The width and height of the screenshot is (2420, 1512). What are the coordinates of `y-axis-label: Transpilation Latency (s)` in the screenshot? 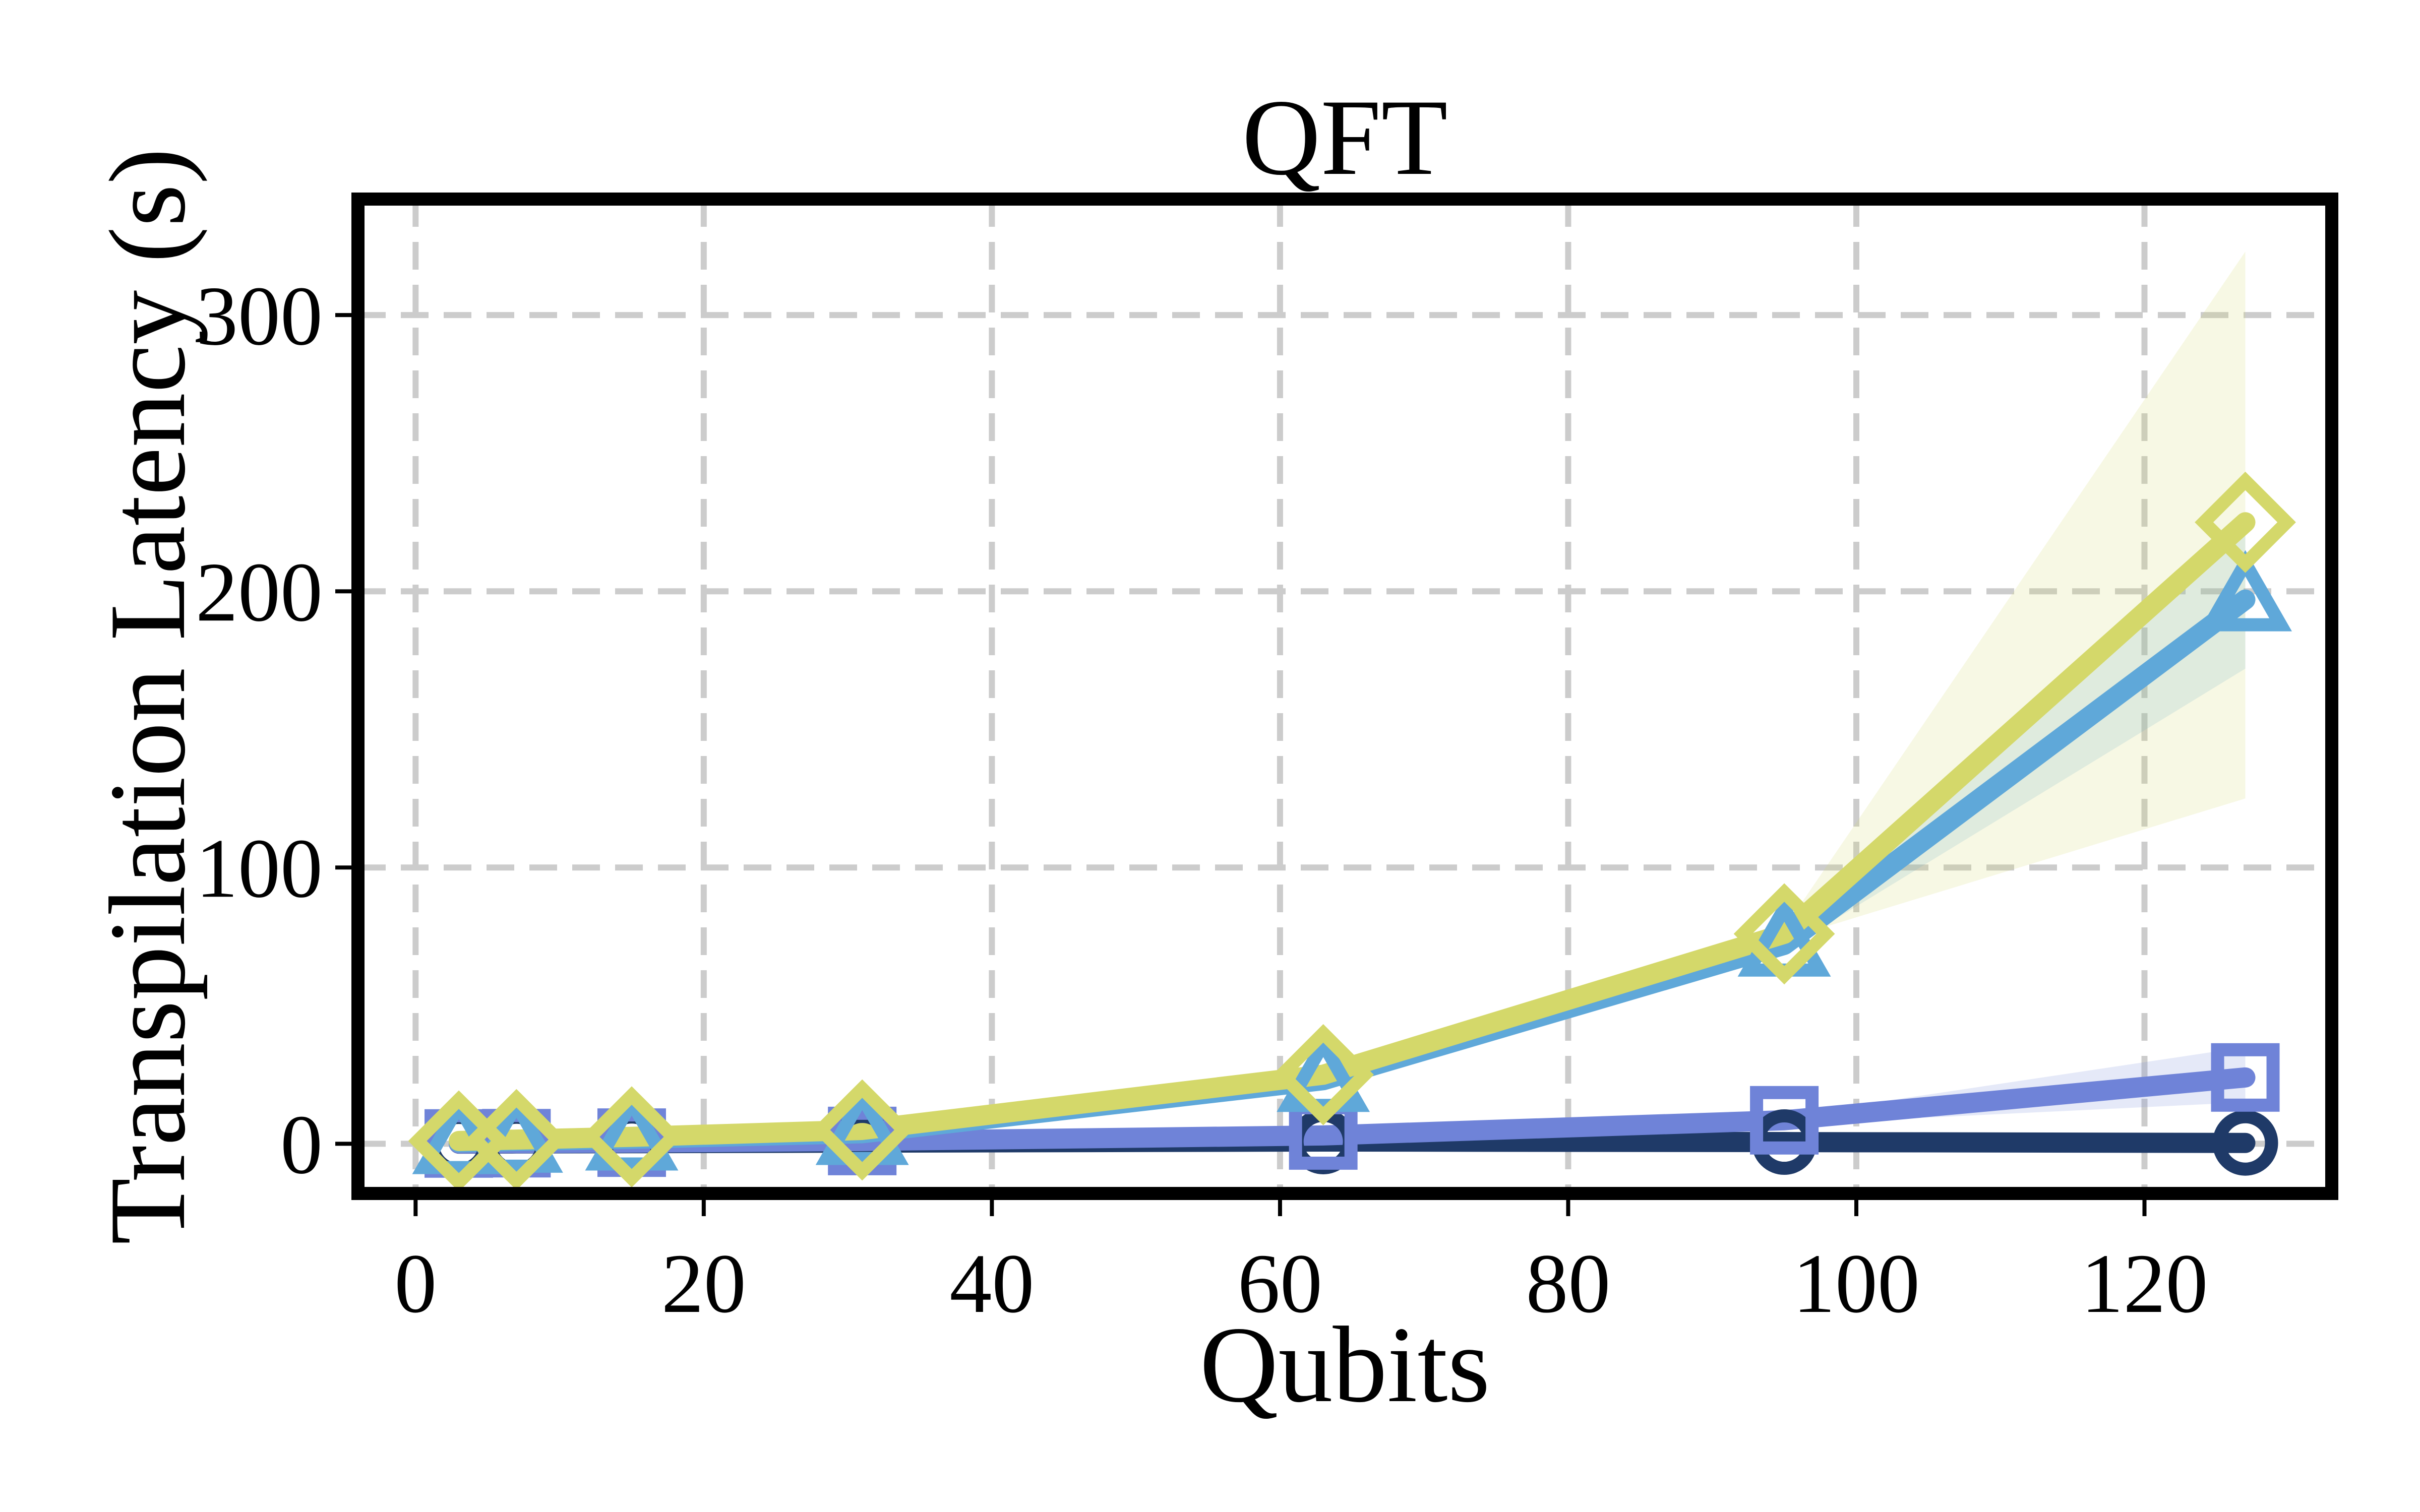 It's located at (147, 697).